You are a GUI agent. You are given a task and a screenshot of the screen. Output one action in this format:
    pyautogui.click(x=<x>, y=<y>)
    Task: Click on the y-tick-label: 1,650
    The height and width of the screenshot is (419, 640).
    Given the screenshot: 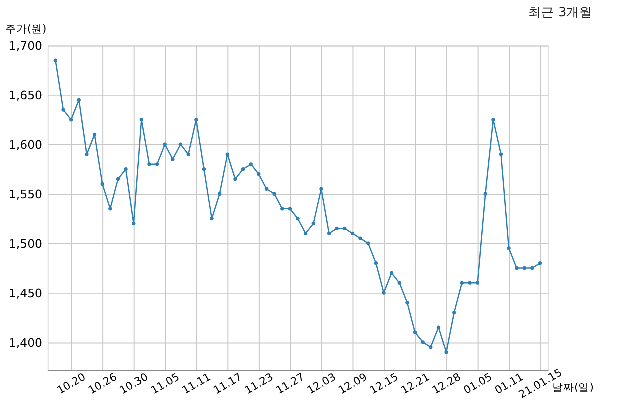 What is the action you would take?
    pyautogui.click(x=25, y=95)
    